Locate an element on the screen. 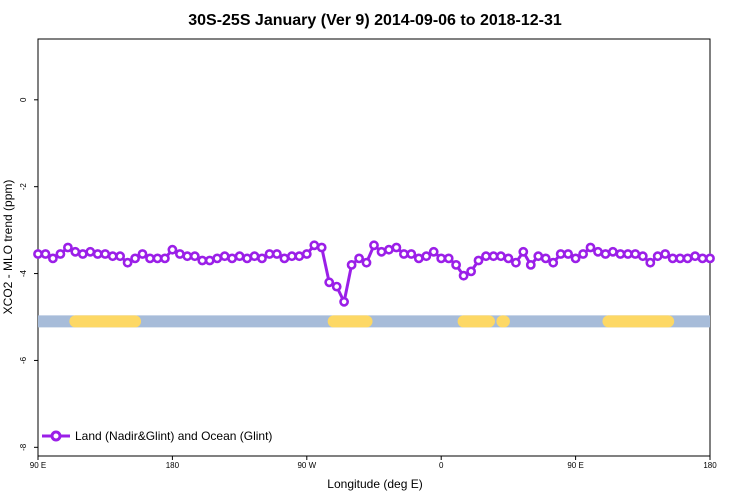 The height and width of the screenshot is (500, 750). legend-marker is located at coordinates (56, 436).